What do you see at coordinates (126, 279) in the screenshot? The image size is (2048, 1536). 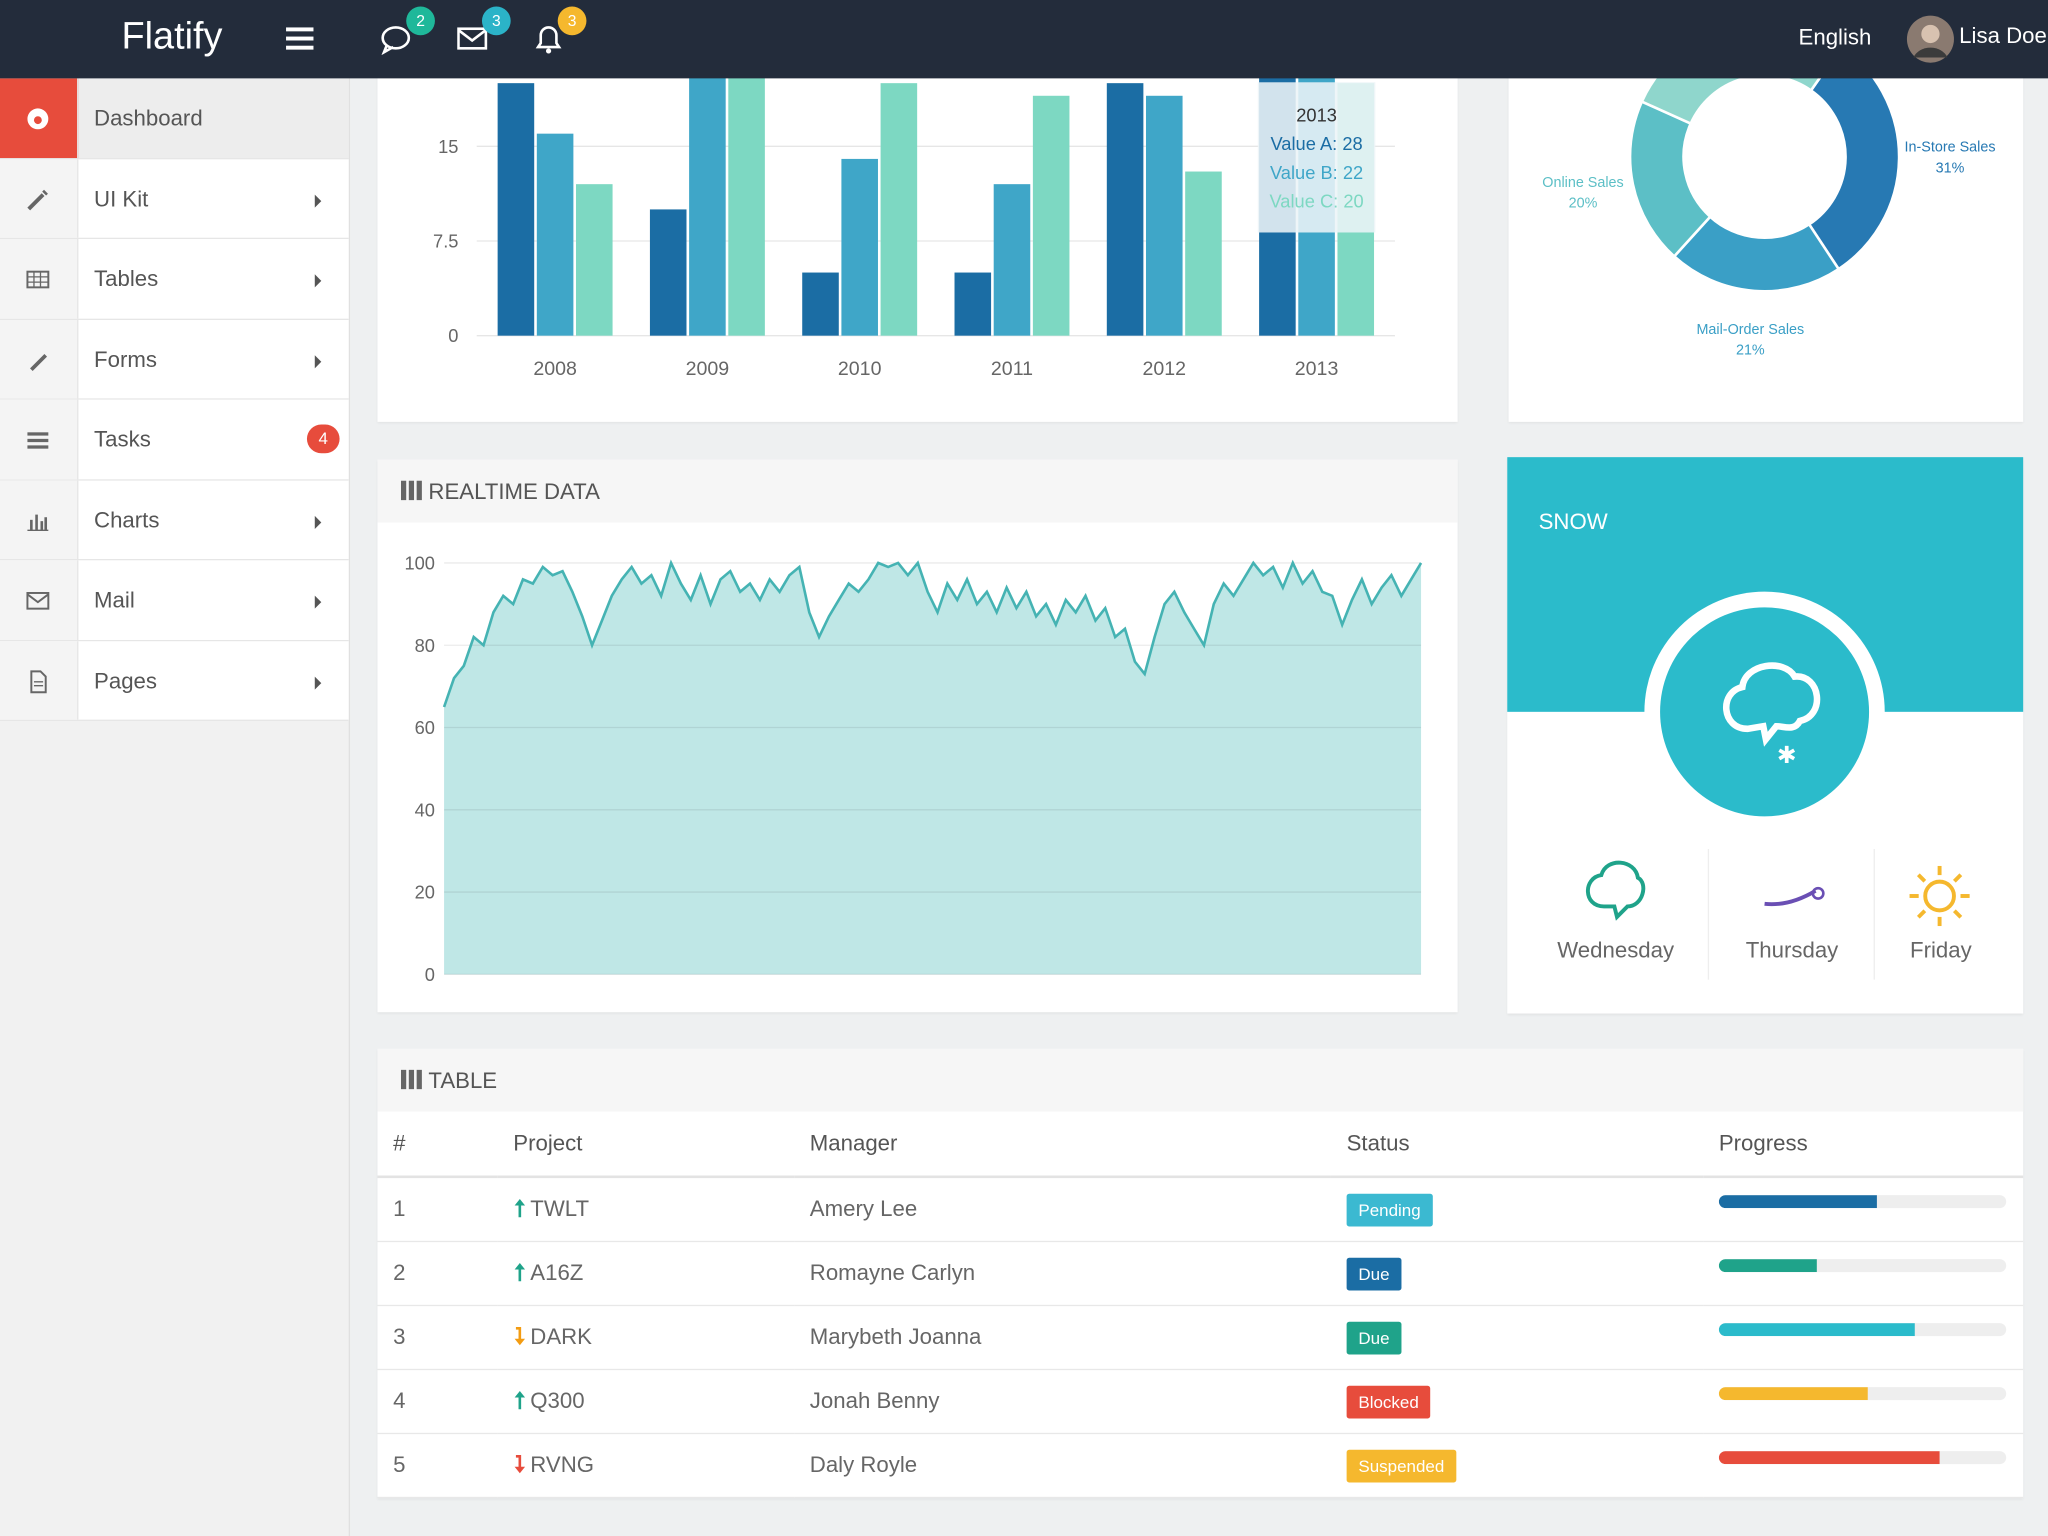 I see `nav-label: Tables` at bounding box center [126, 279].